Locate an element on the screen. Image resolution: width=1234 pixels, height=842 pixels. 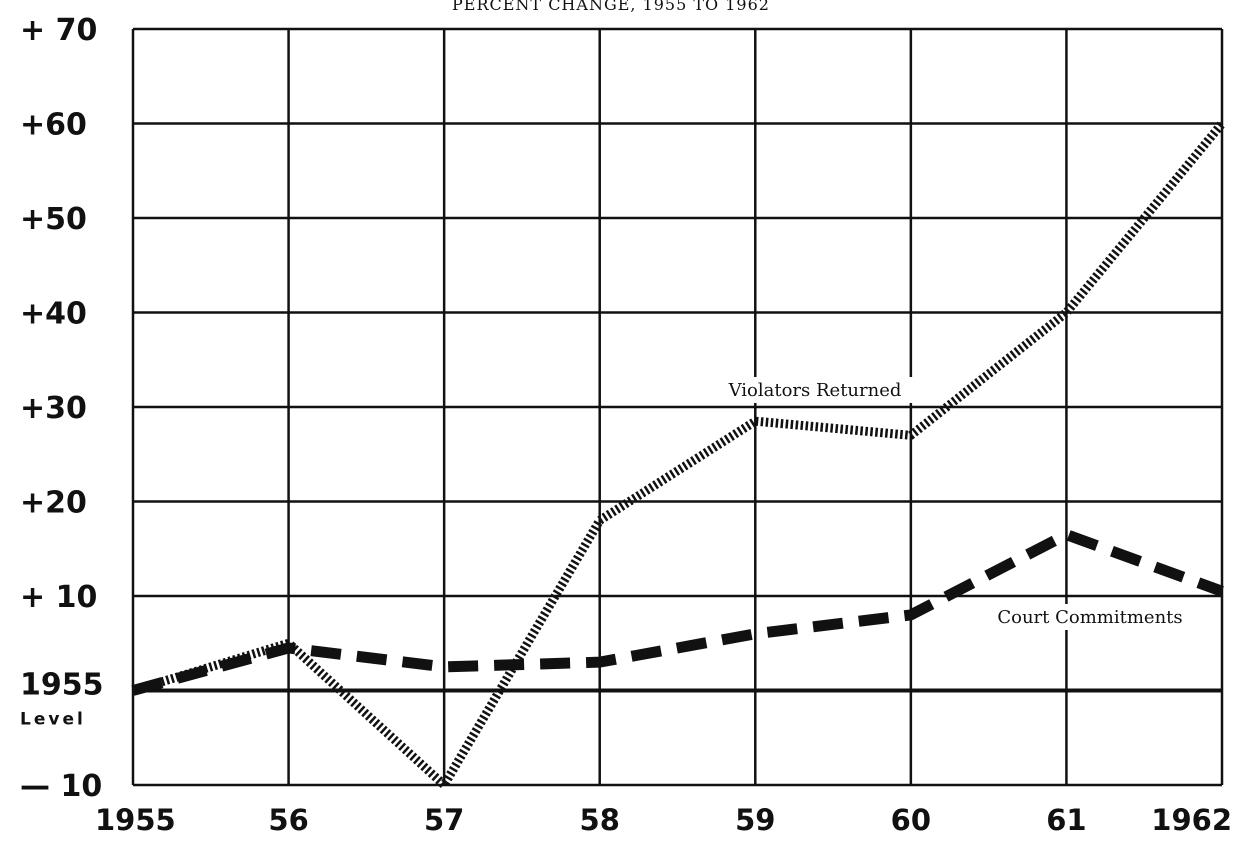
baseline-label: 1955 is located at coordinates (62, 685).